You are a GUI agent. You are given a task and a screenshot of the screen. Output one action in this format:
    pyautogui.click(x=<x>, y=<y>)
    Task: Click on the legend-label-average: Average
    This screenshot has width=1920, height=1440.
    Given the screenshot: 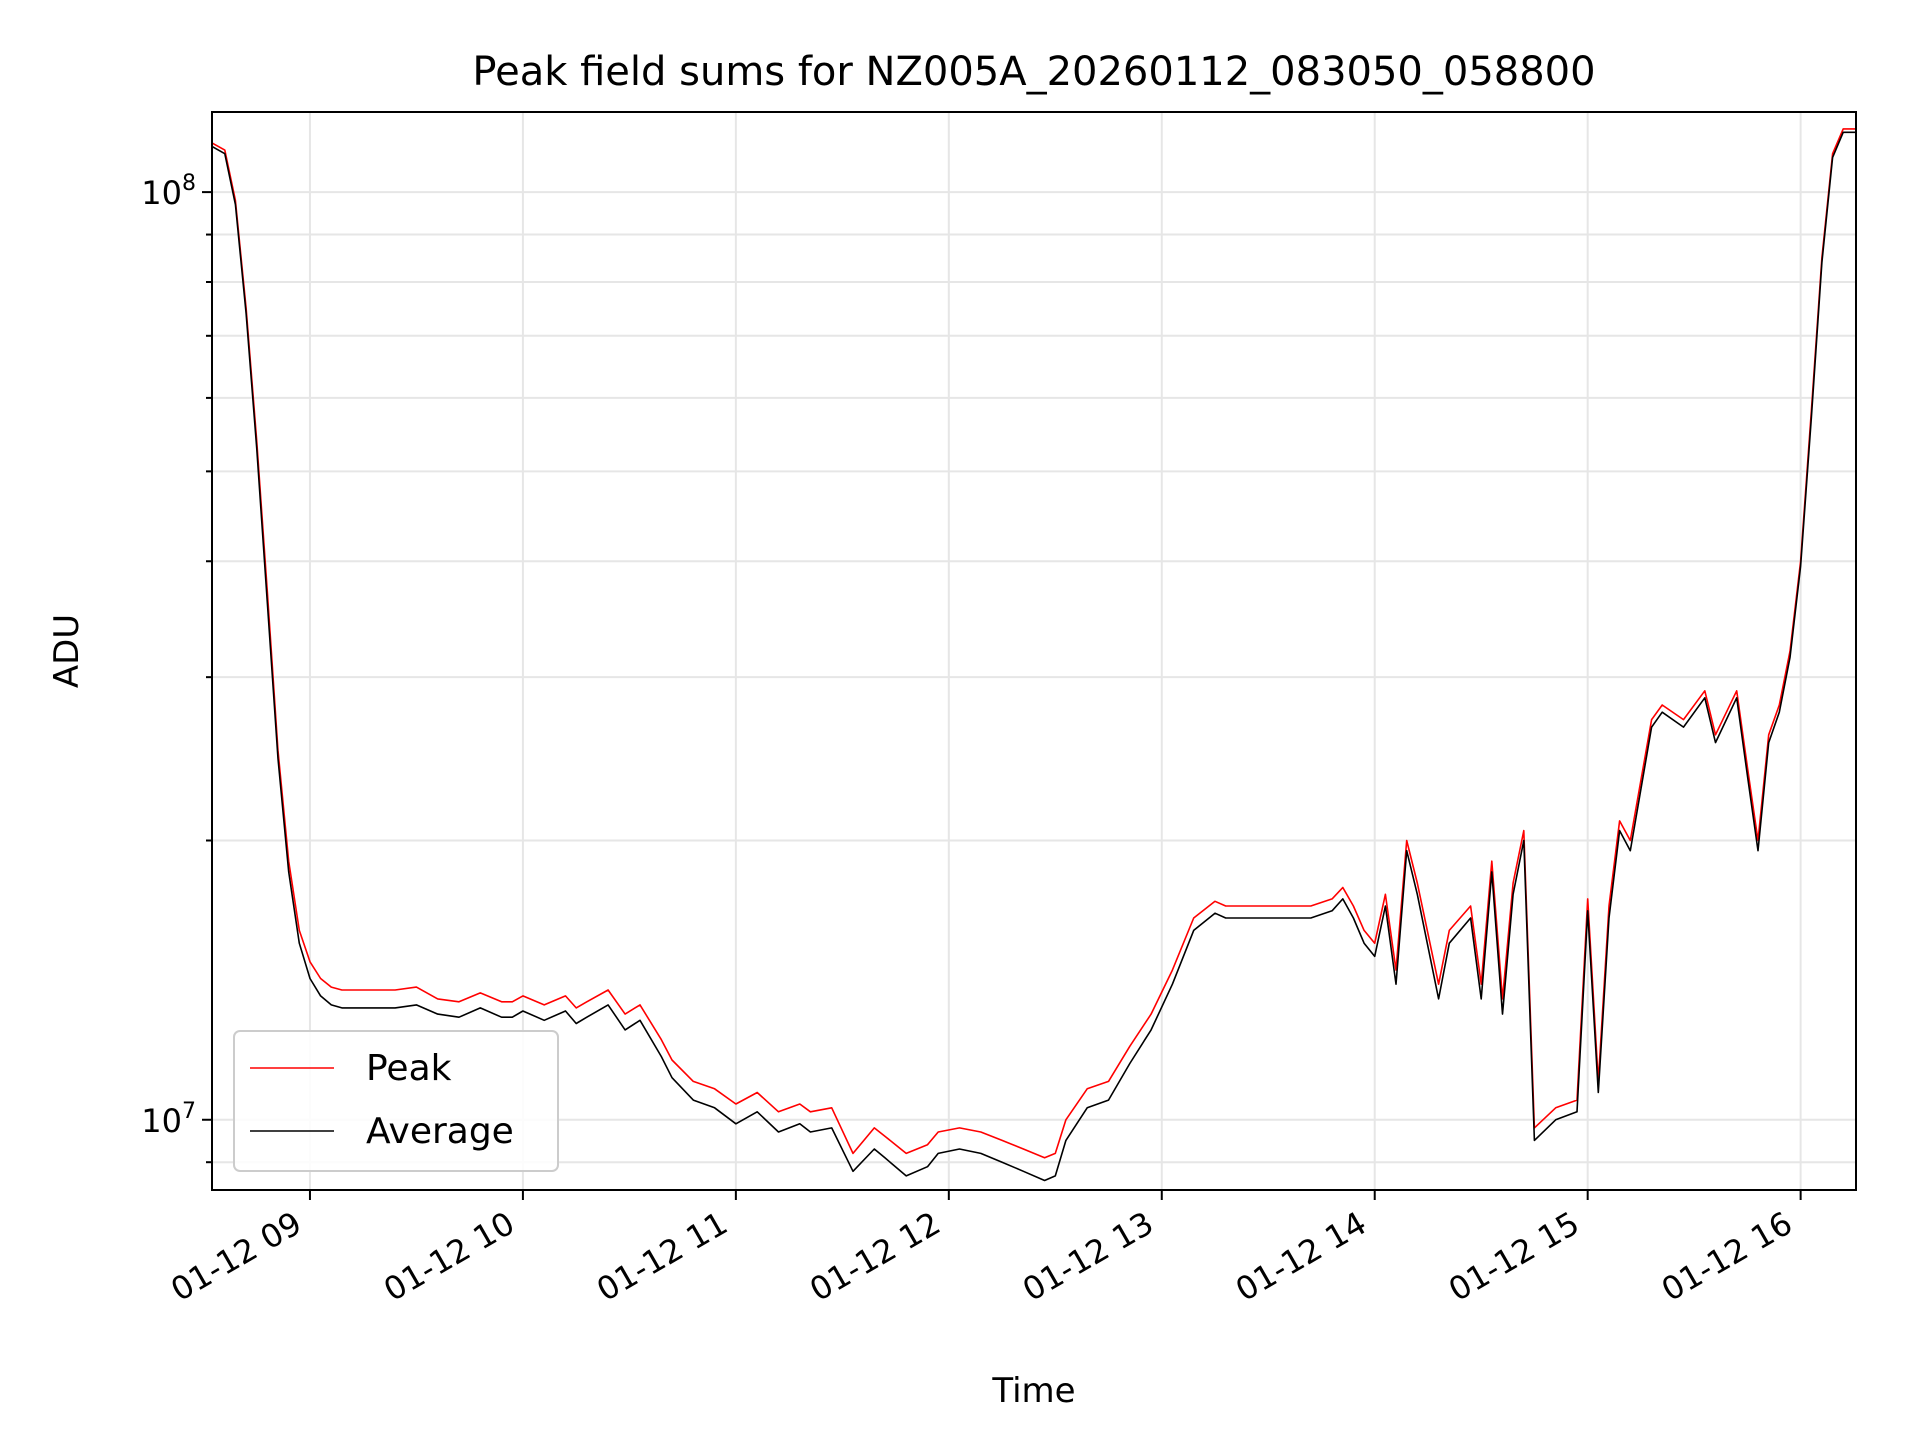 What is the action you would take?
    pyautogui.click(x=440, y=1131)
    